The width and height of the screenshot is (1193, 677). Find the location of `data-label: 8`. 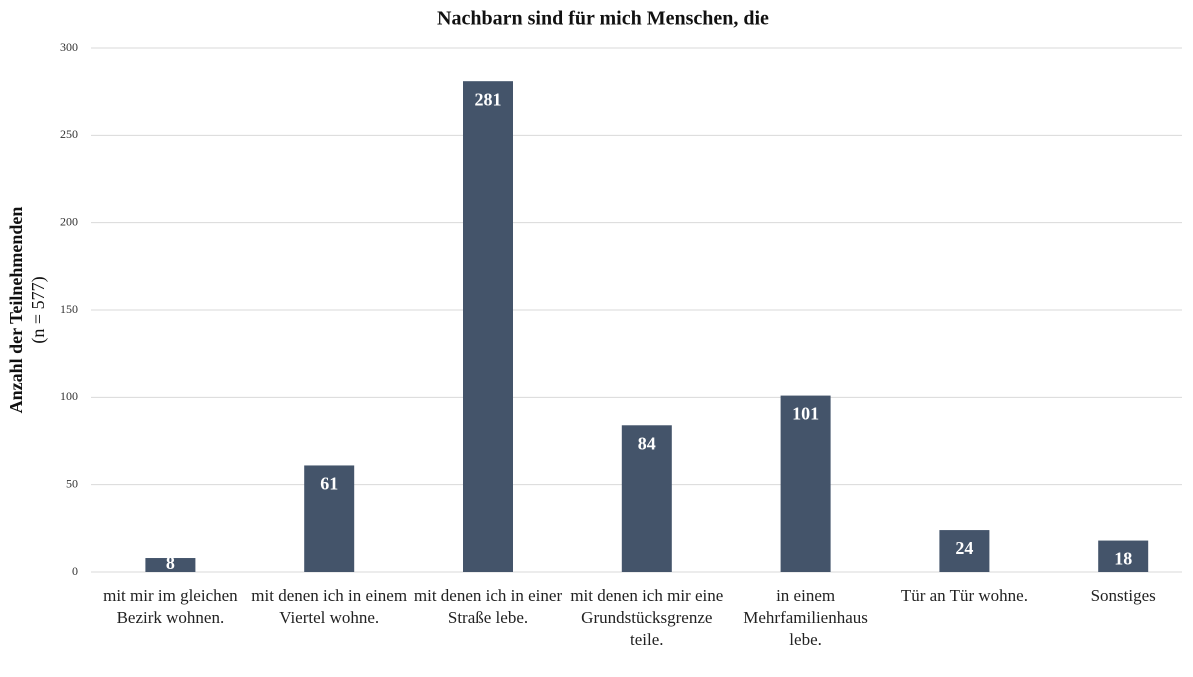

data-label: 8 is located at coordinates (170, 563).